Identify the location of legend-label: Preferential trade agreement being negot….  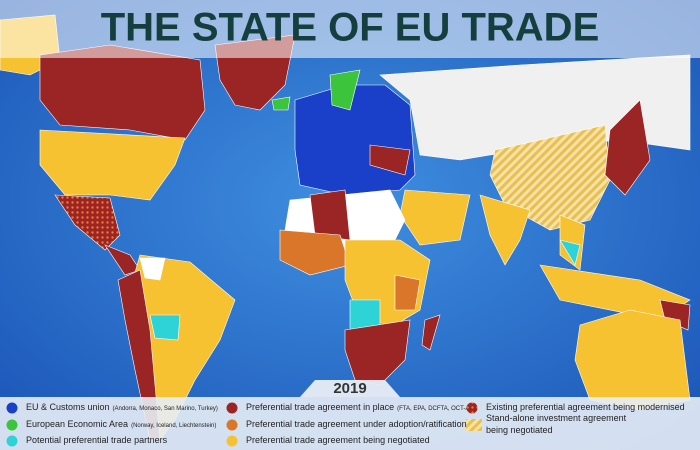
(338, 440).